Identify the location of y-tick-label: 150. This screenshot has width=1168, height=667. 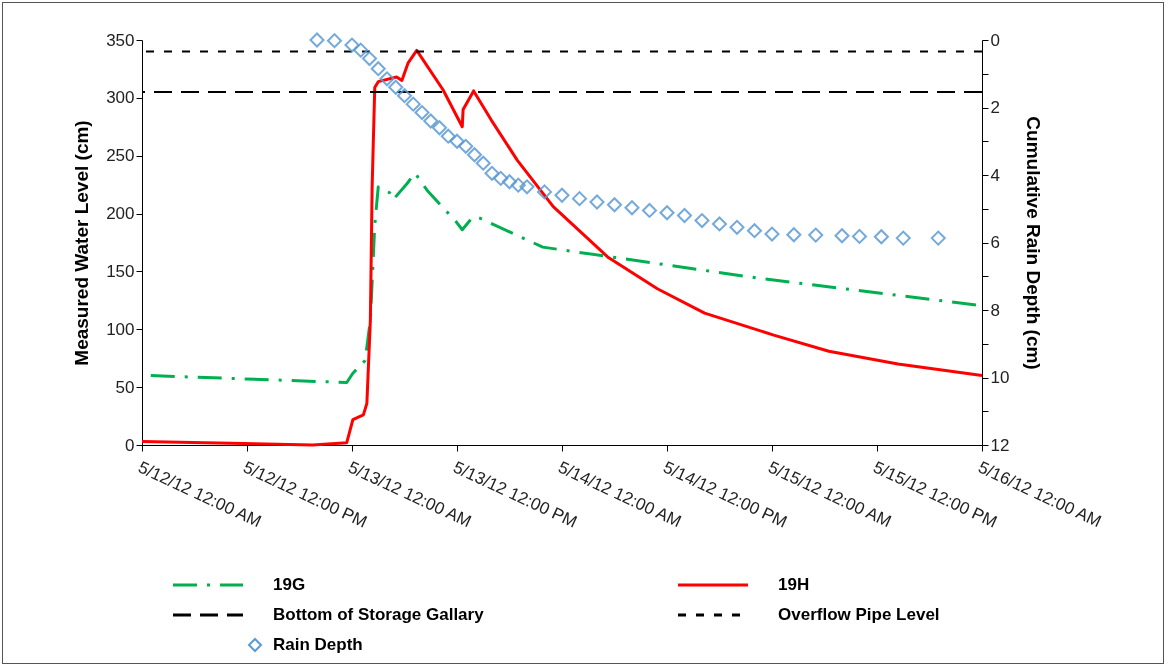
(120, 271).